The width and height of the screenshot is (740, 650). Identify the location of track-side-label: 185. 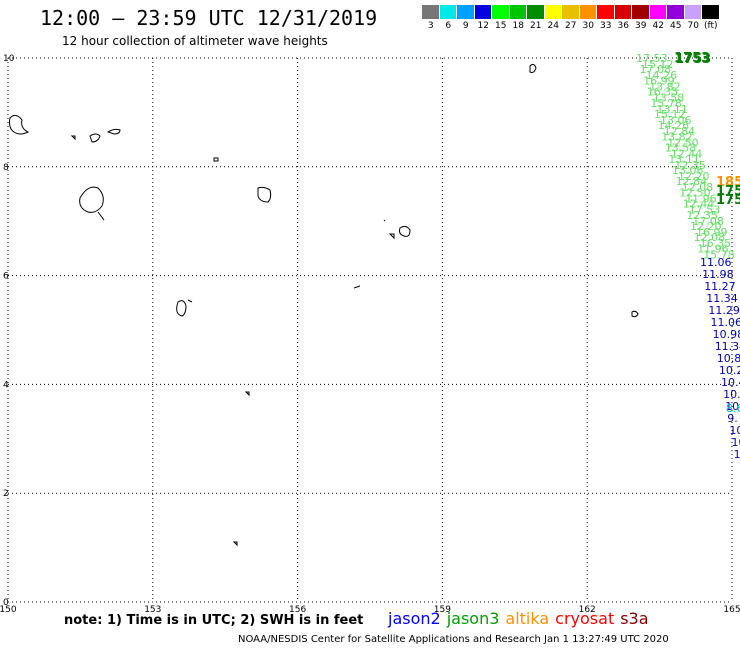
(728, 182).